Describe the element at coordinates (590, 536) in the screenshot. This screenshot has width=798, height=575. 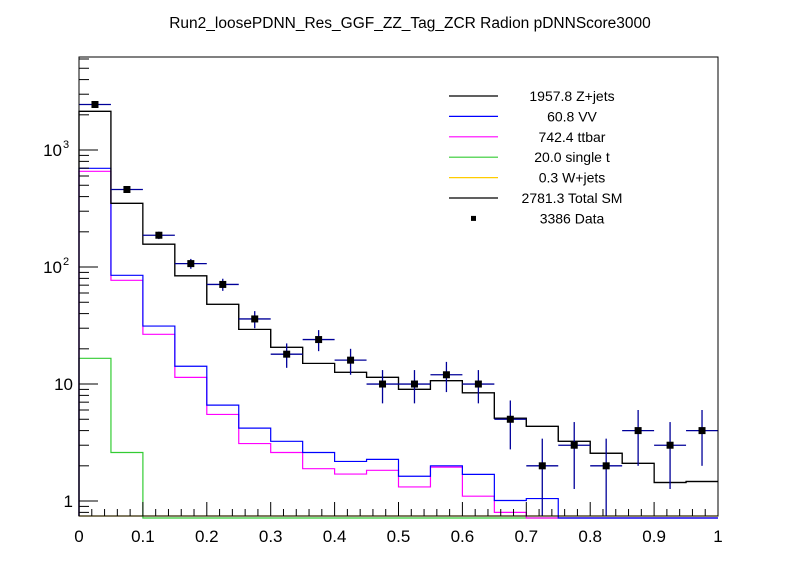
I see `x-tick-label: 0.8` at that location.